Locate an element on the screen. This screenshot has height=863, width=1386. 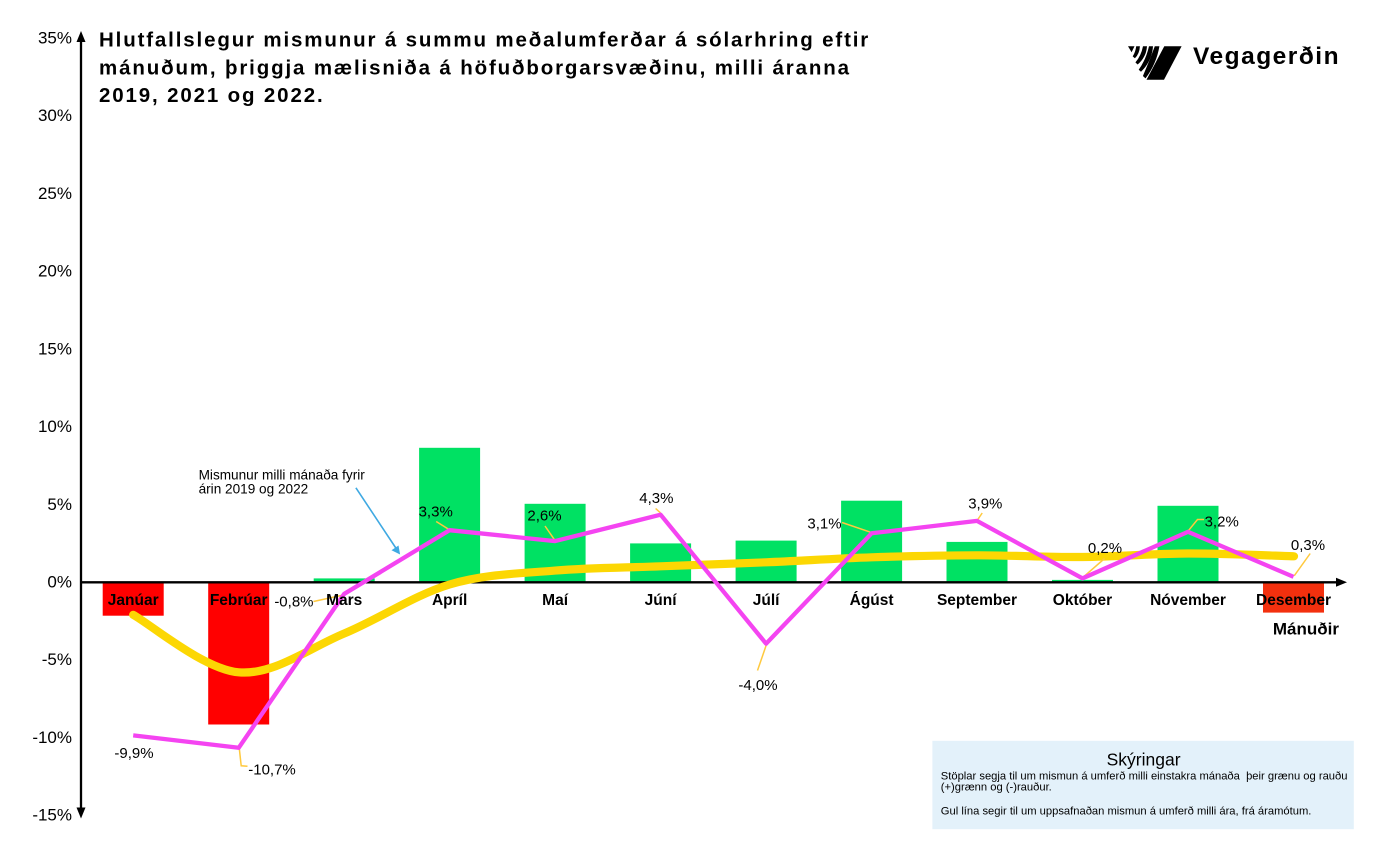
svg-text: Ágúst is located at coordinates (872, 600).